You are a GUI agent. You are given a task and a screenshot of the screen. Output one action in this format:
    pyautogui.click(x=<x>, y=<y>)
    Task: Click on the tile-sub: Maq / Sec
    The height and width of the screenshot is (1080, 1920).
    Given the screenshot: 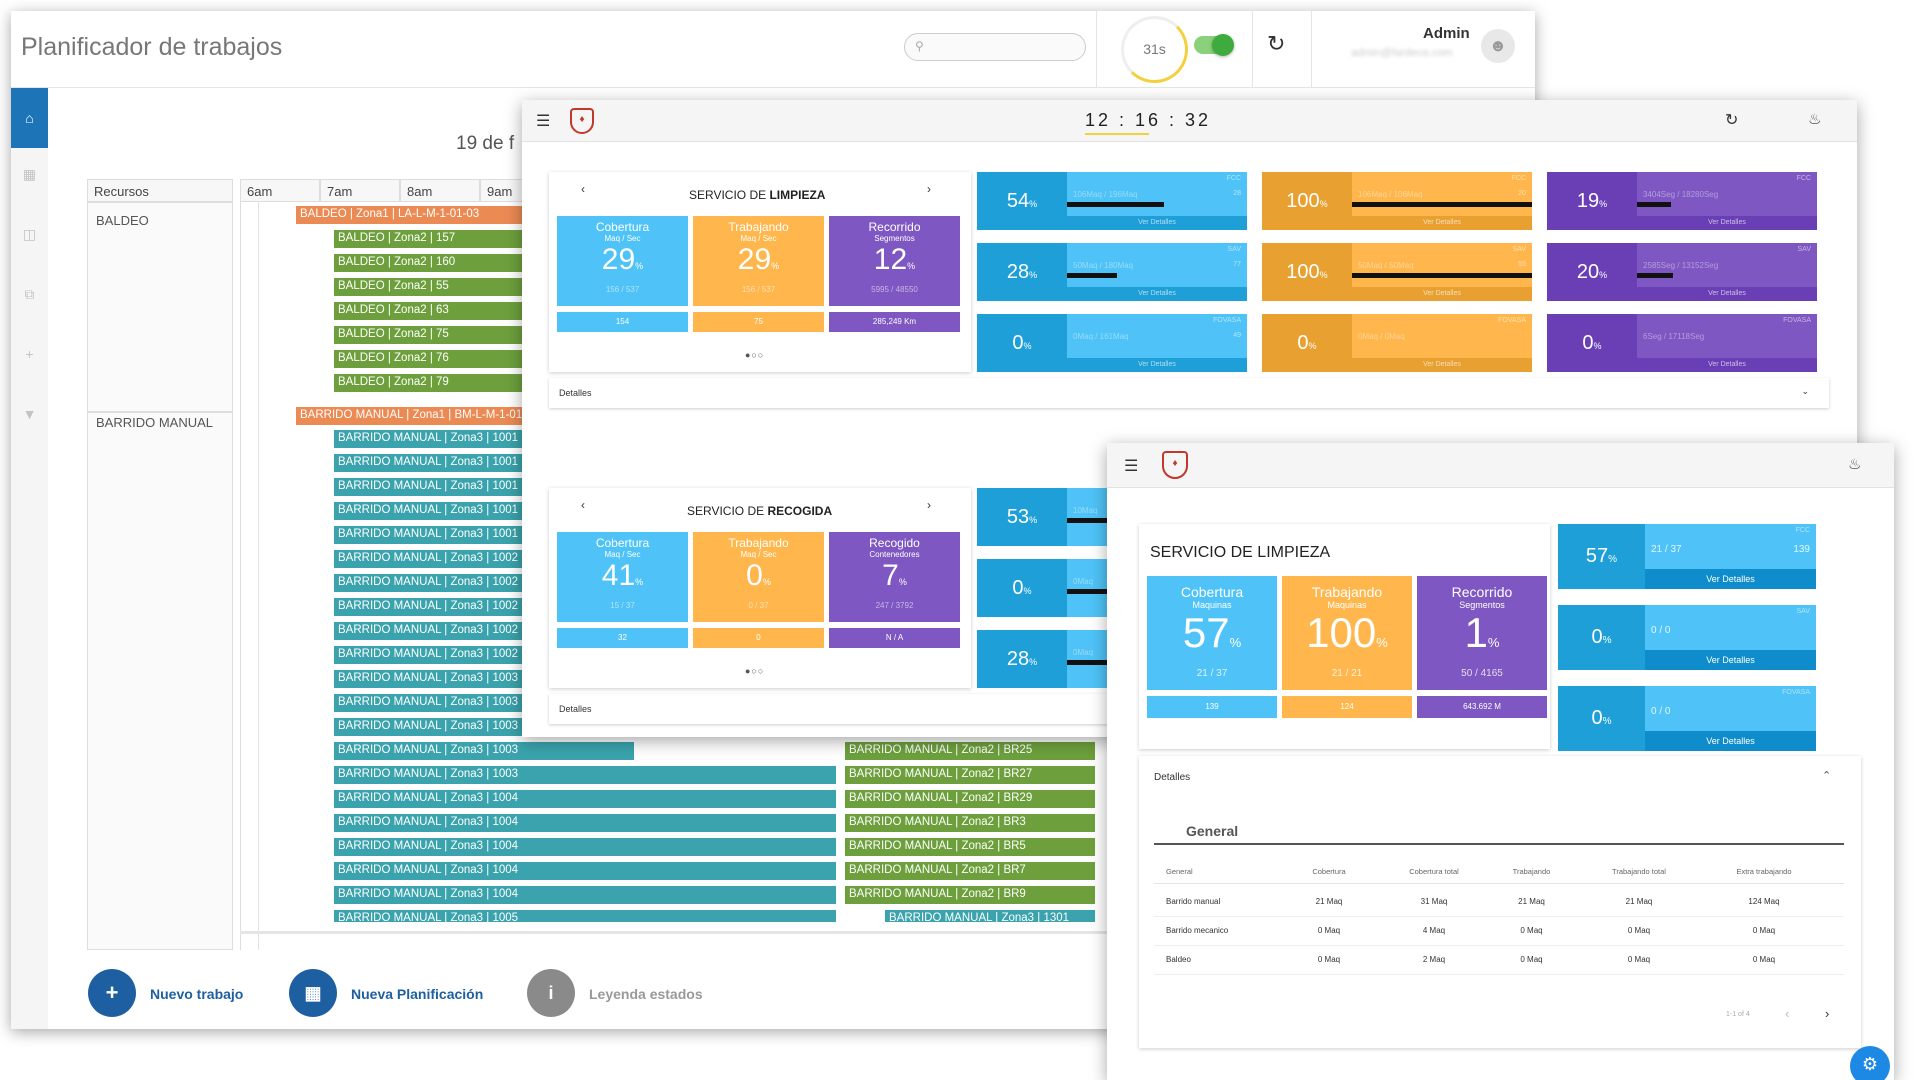 What is the action you would take?
    pyautogui.click(x=758, y=238)
    